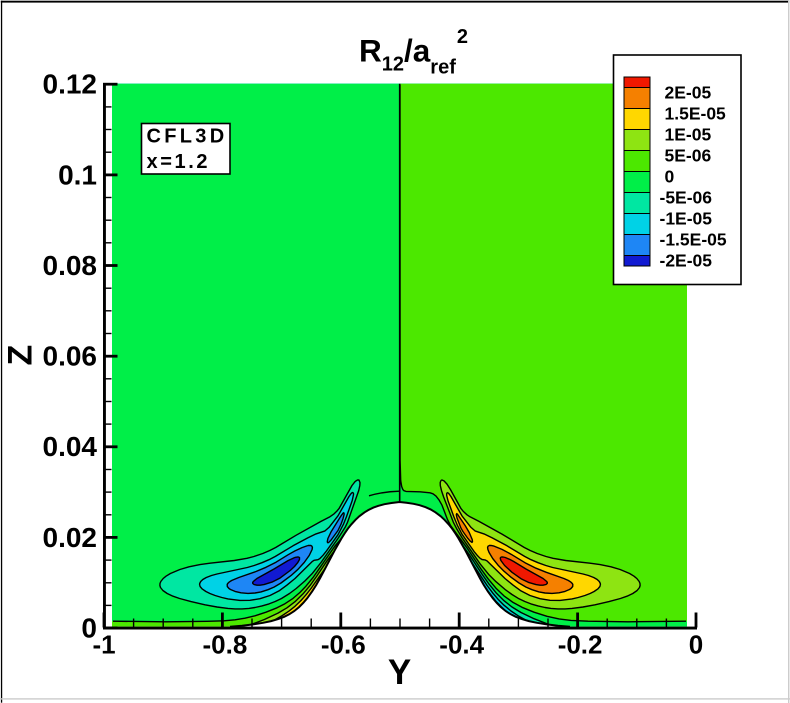  Describe the element at coordinates (399, 672) in the screenshot. I see `svg-text: Y` at that location.